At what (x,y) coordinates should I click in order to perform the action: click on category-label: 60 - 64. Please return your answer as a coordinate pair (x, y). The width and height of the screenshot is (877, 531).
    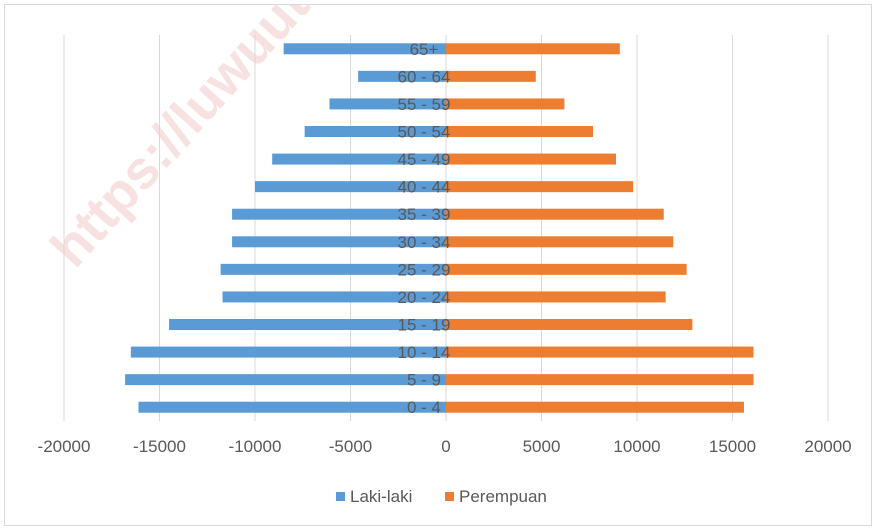
    Looking at the image, I should click on (424, 76).